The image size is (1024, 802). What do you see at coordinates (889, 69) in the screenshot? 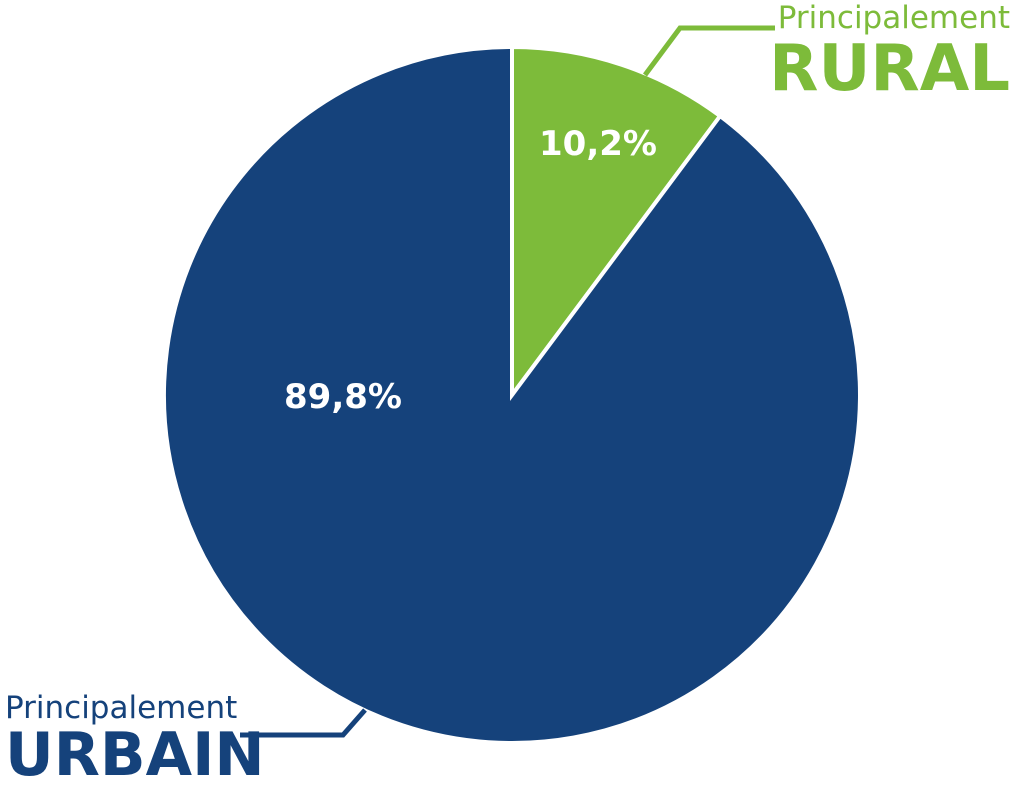
I see `category-label: RURAL` at bounding box center [889, 69].